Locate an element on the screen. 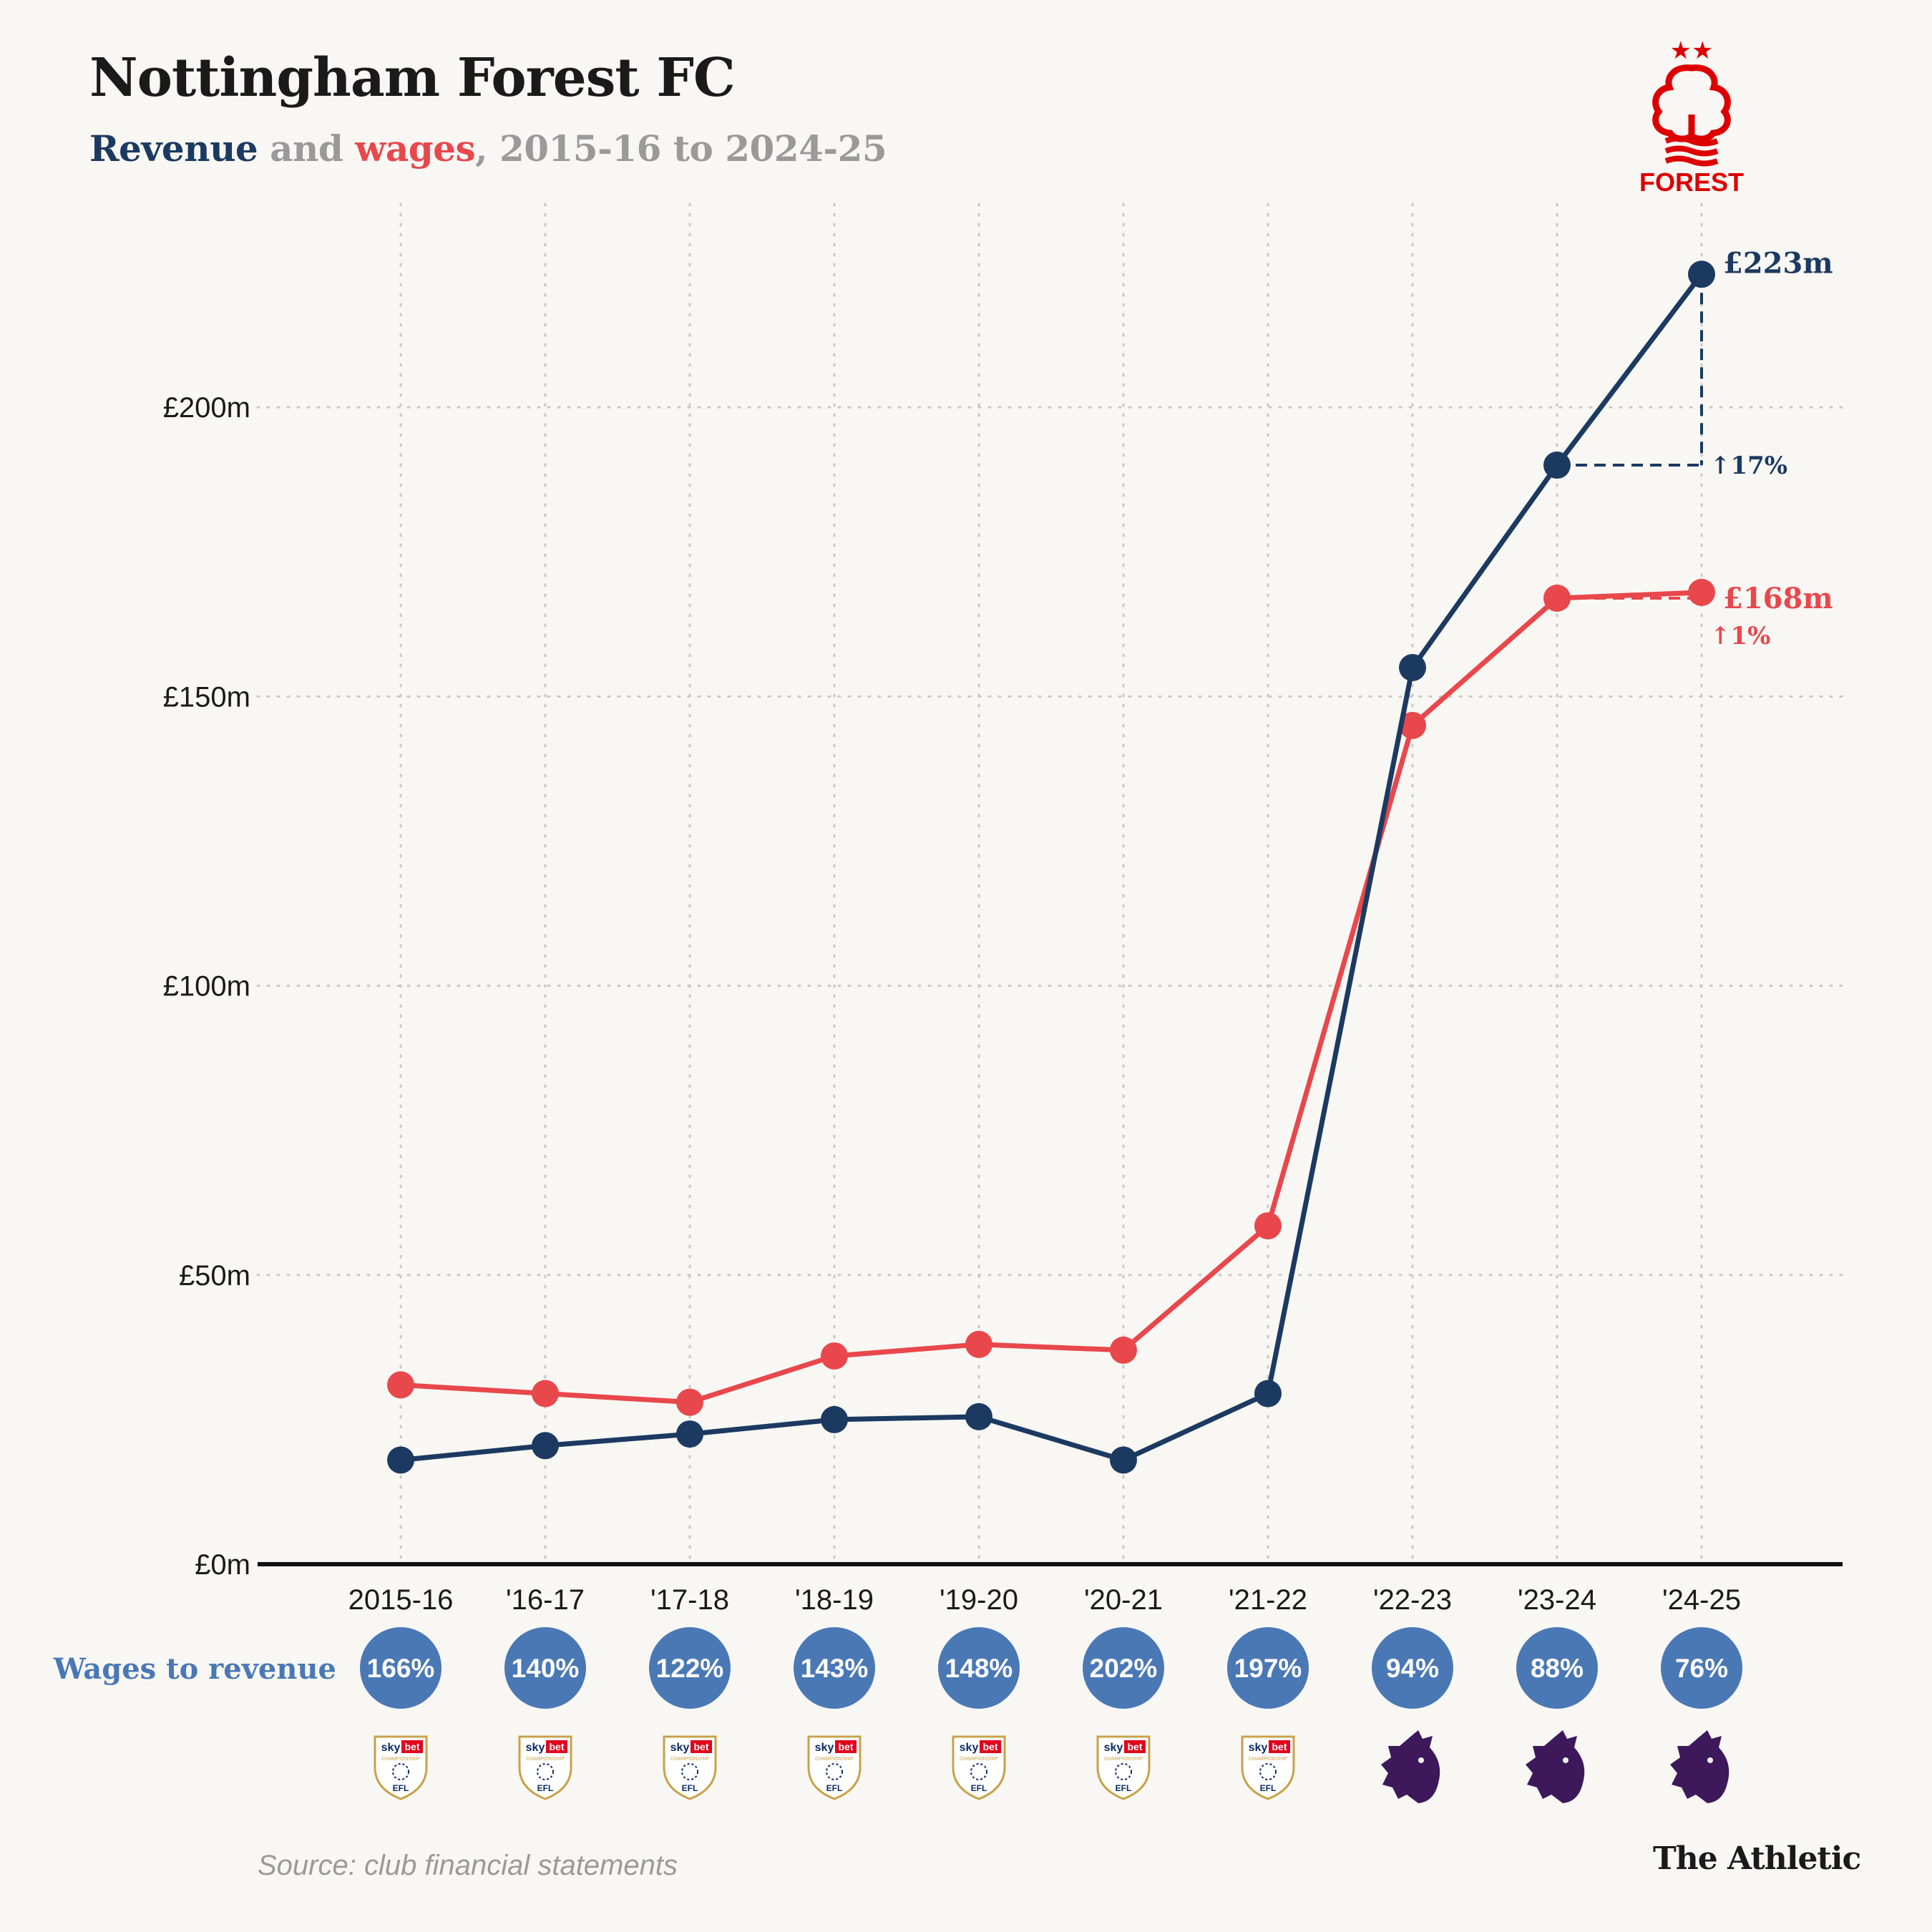 This screenshot has height=1932, width=1932. ratio-value: 166% is located at coordinates (401, 1669).